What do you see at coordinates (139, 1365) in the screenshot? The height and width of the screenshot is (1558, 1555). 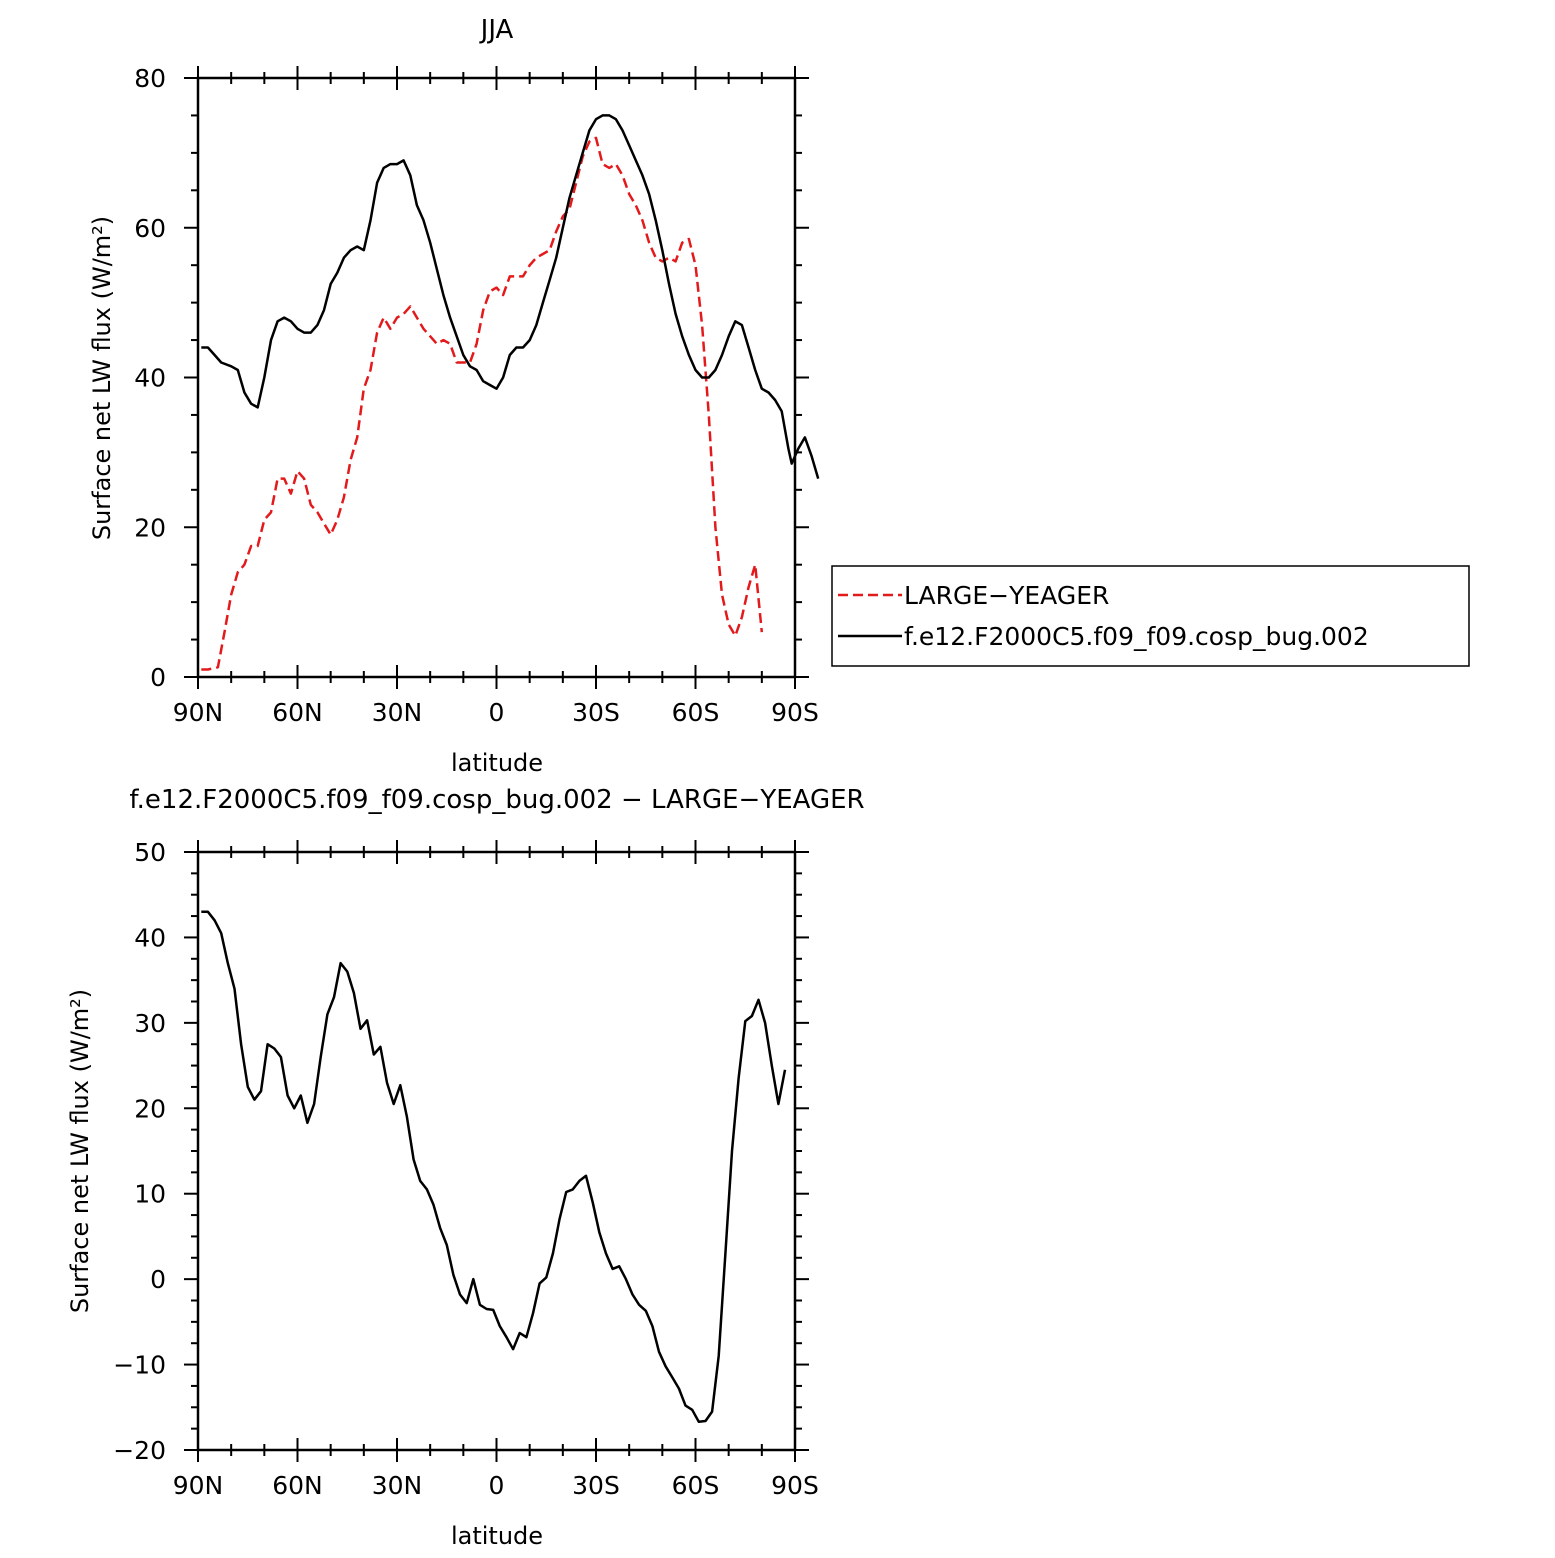 I see `y-tick-label: −10` at bounding box center [139, 1365].